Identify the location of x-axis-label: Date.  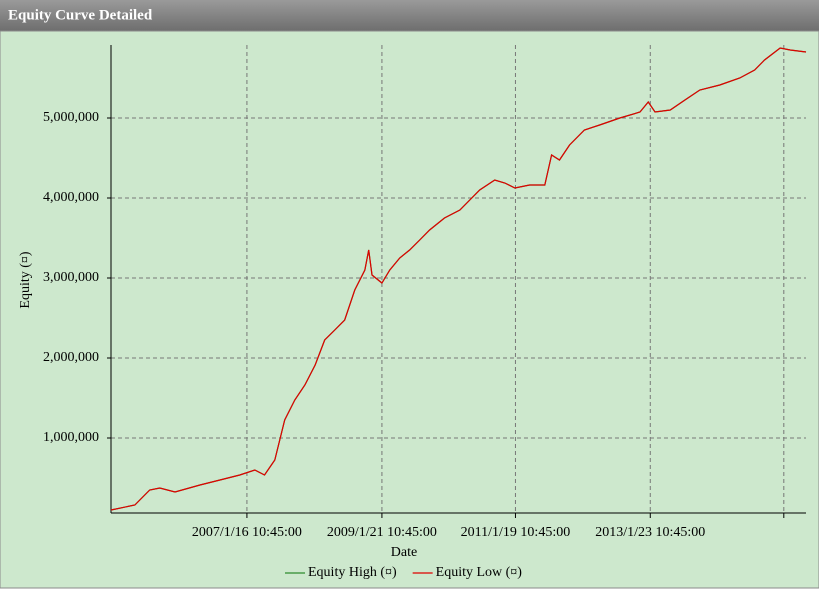
(404, 552).